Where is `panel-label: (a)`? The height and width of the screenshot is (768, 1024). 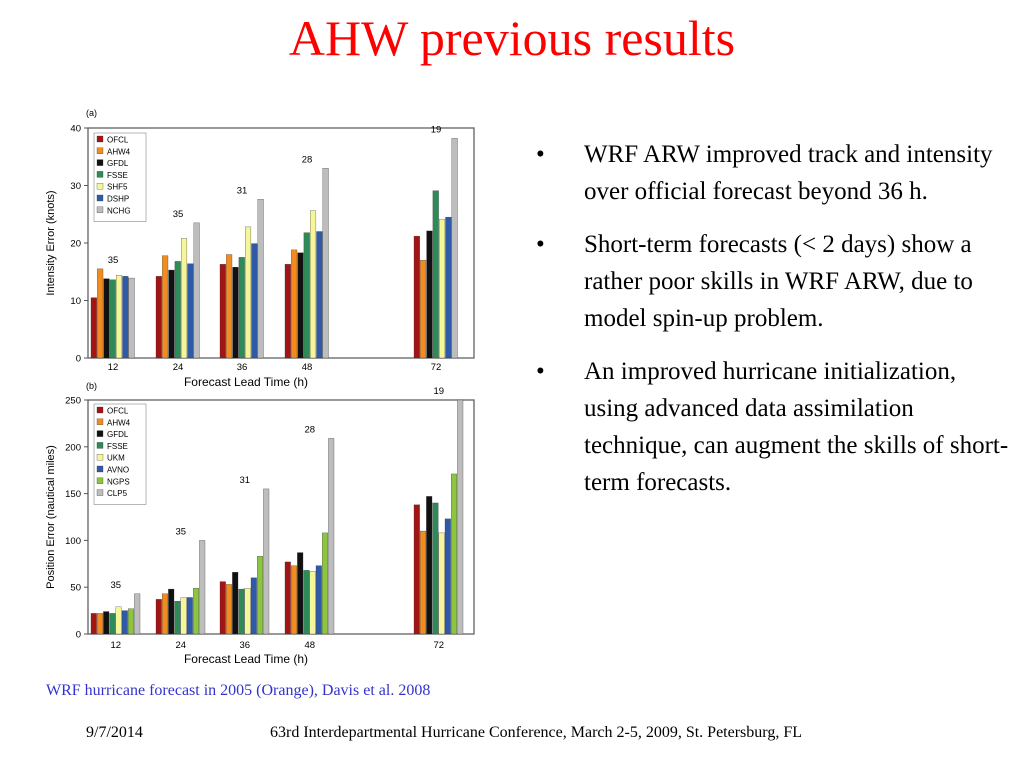
panel-label: (a) is located at coordinates (91, 113).